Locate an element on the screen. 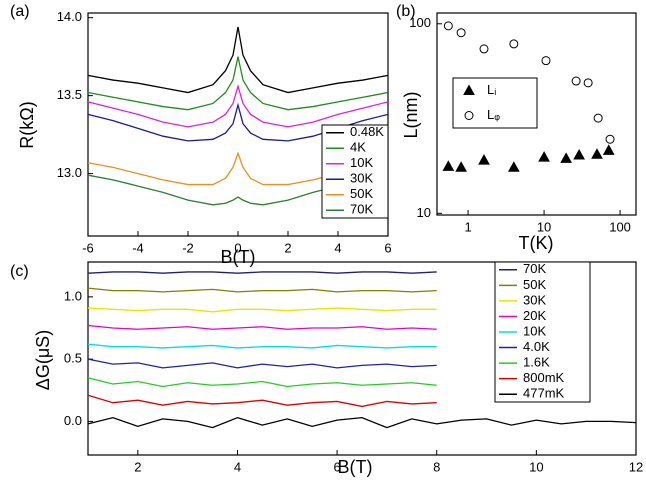 Image resolution: width=646 pixels, height=490 pixels. y-tick-label: 0.0 is located at coordinates (73, 420).